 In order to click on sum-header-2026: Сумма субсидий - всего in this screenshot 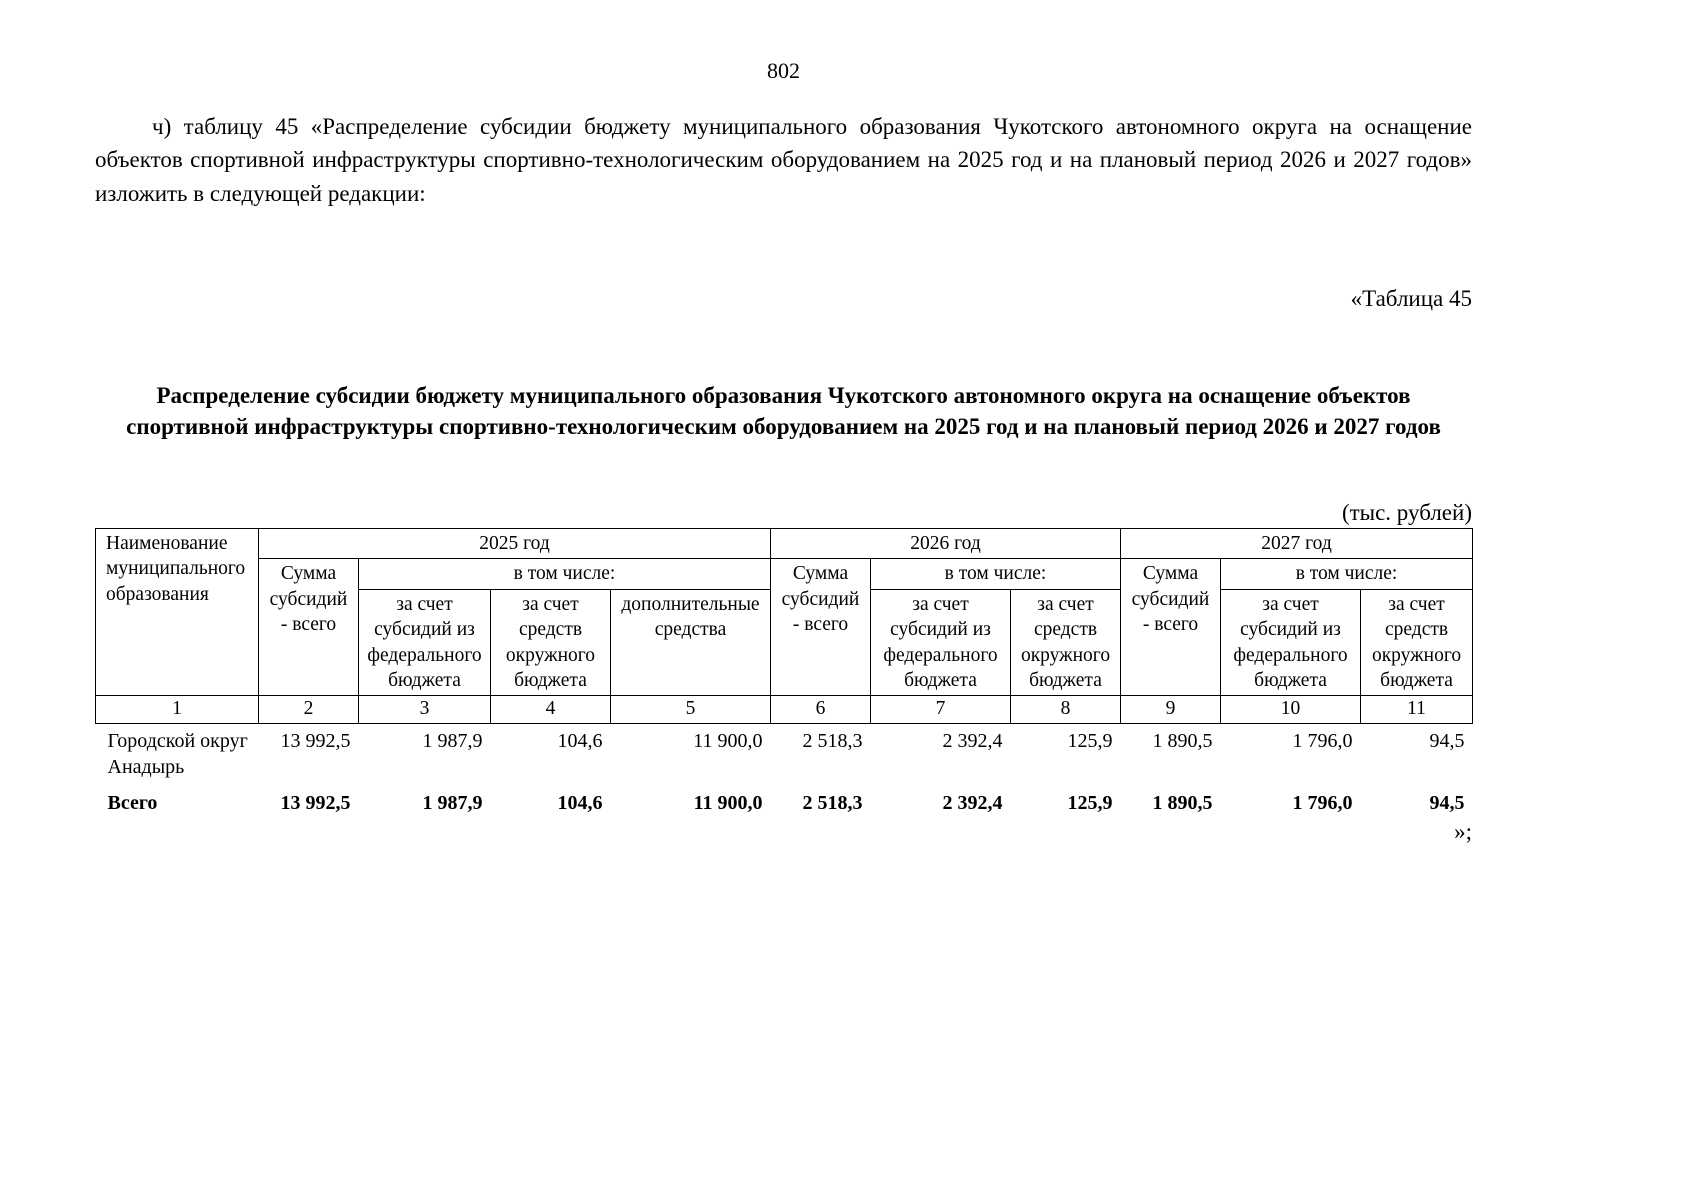, I will do `click(820, 627)`.